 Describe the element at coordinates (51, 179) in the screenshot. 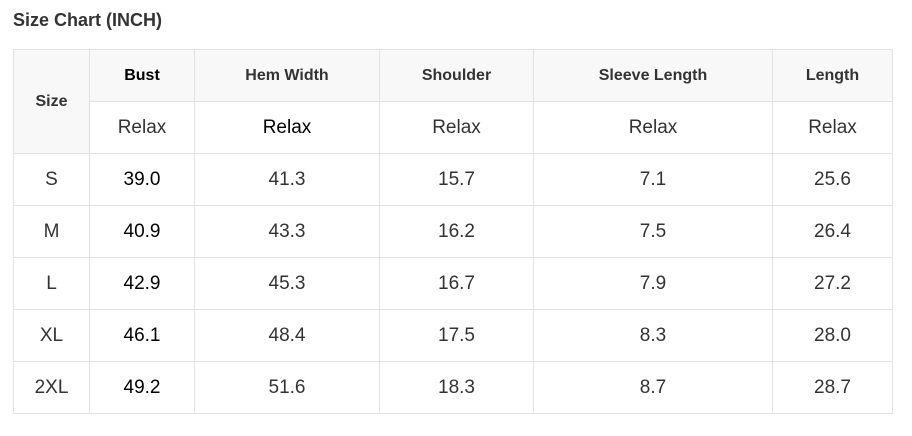

I see `size-cell: S` at that location.